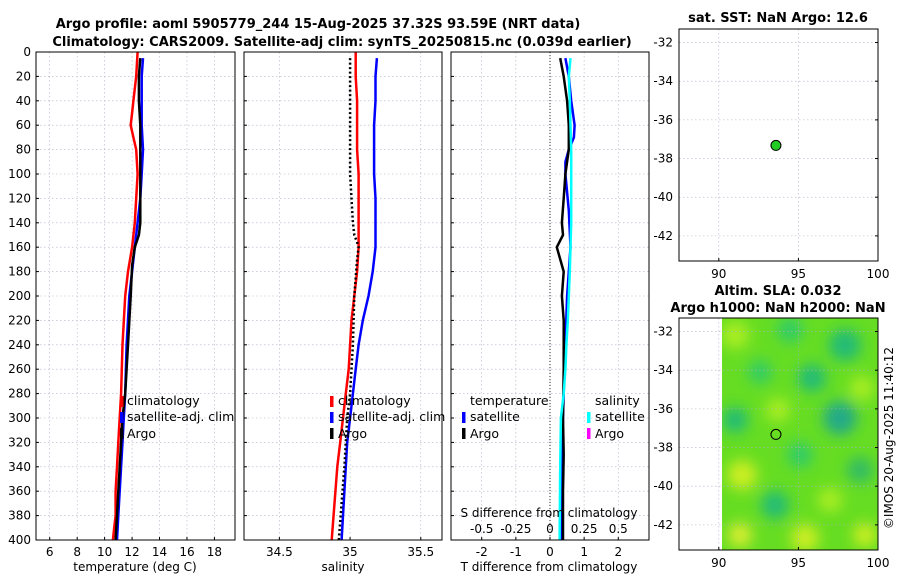 The width and height of the screenshot is (900, 580). Describe the element at coordinates (19, 540) in the screenshot. I see `y-tick-label: 400` at that location.